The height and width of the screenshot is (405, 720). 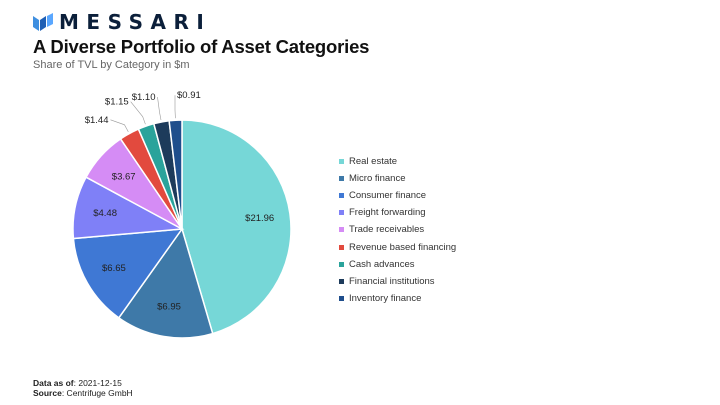 What do you see at coordinates (392, 281) in the screenshot?
I see `legend-label: Financial institutions` at bounding box center [392, 281].